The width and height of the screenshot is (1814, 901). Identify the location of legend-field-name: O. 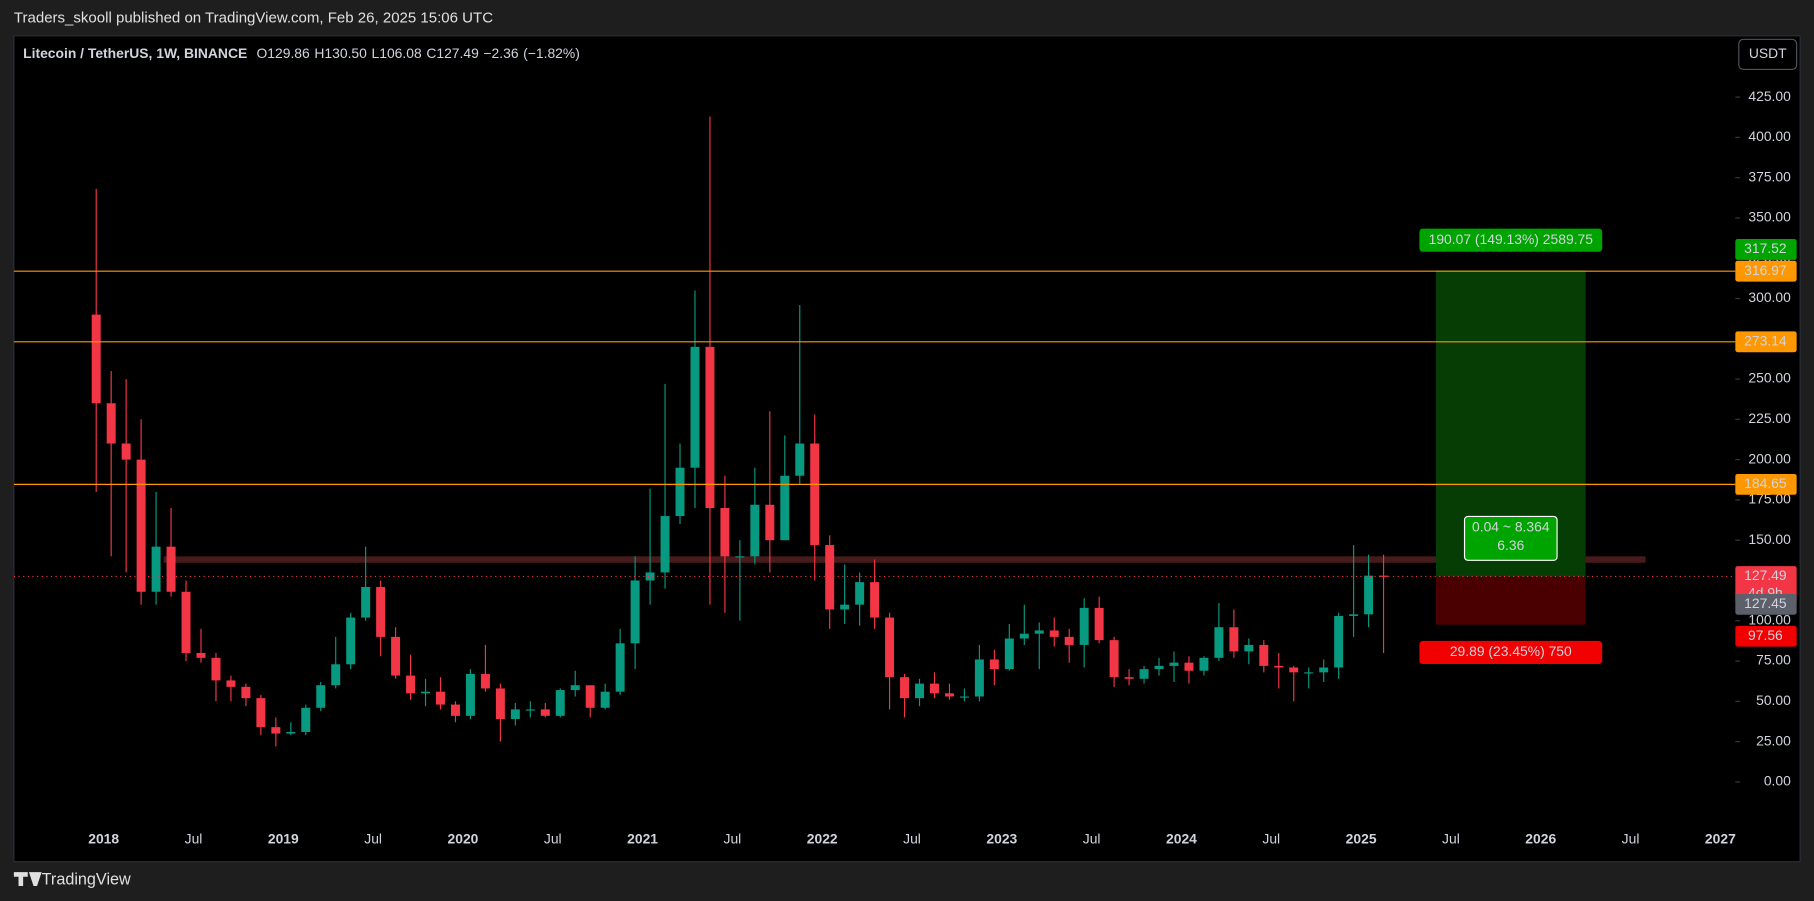
(262, 53).